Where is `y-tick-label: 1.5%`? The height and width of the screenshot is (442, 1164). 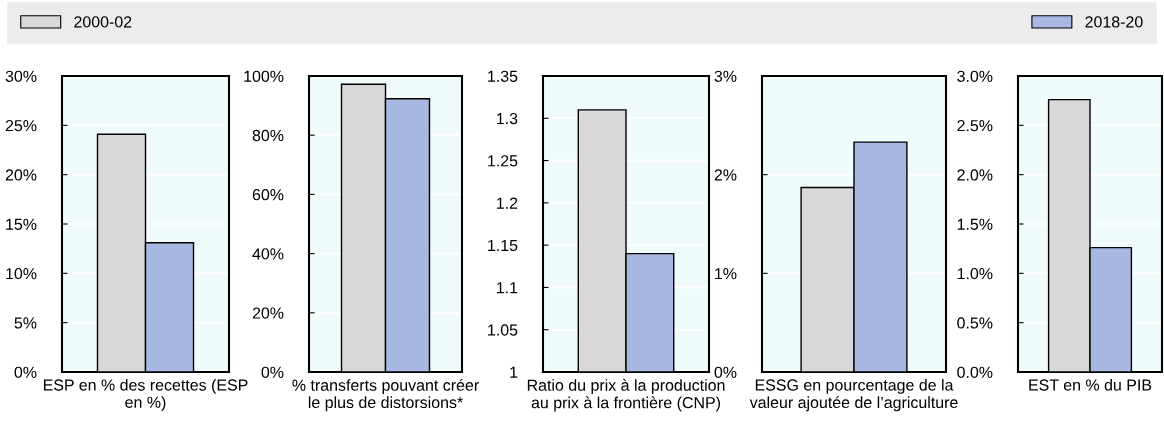 y-tick-label: 1.5% is located at coordinates (975, 224).